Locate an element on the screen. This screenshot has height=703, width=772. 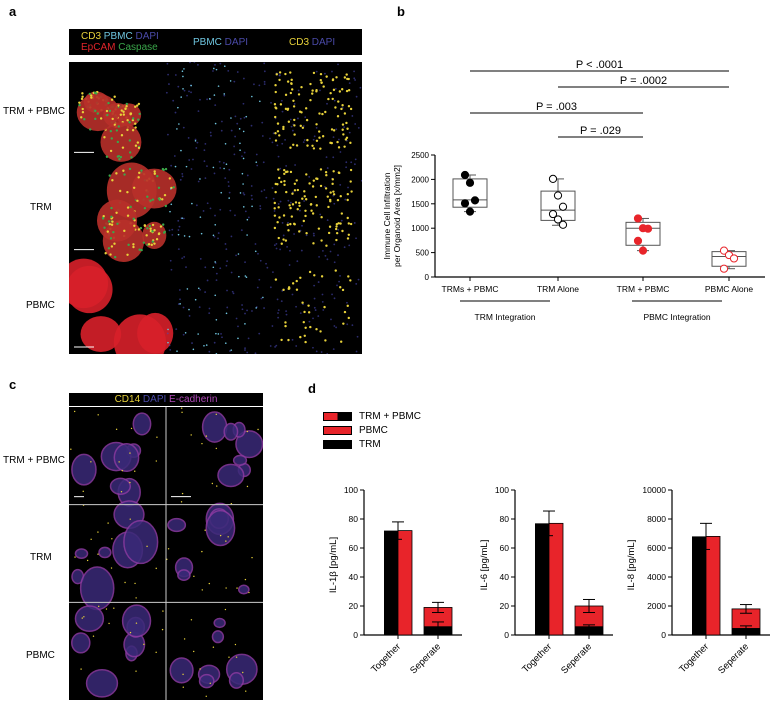
panel-b-letter: b is located at coordinates (401, 11).